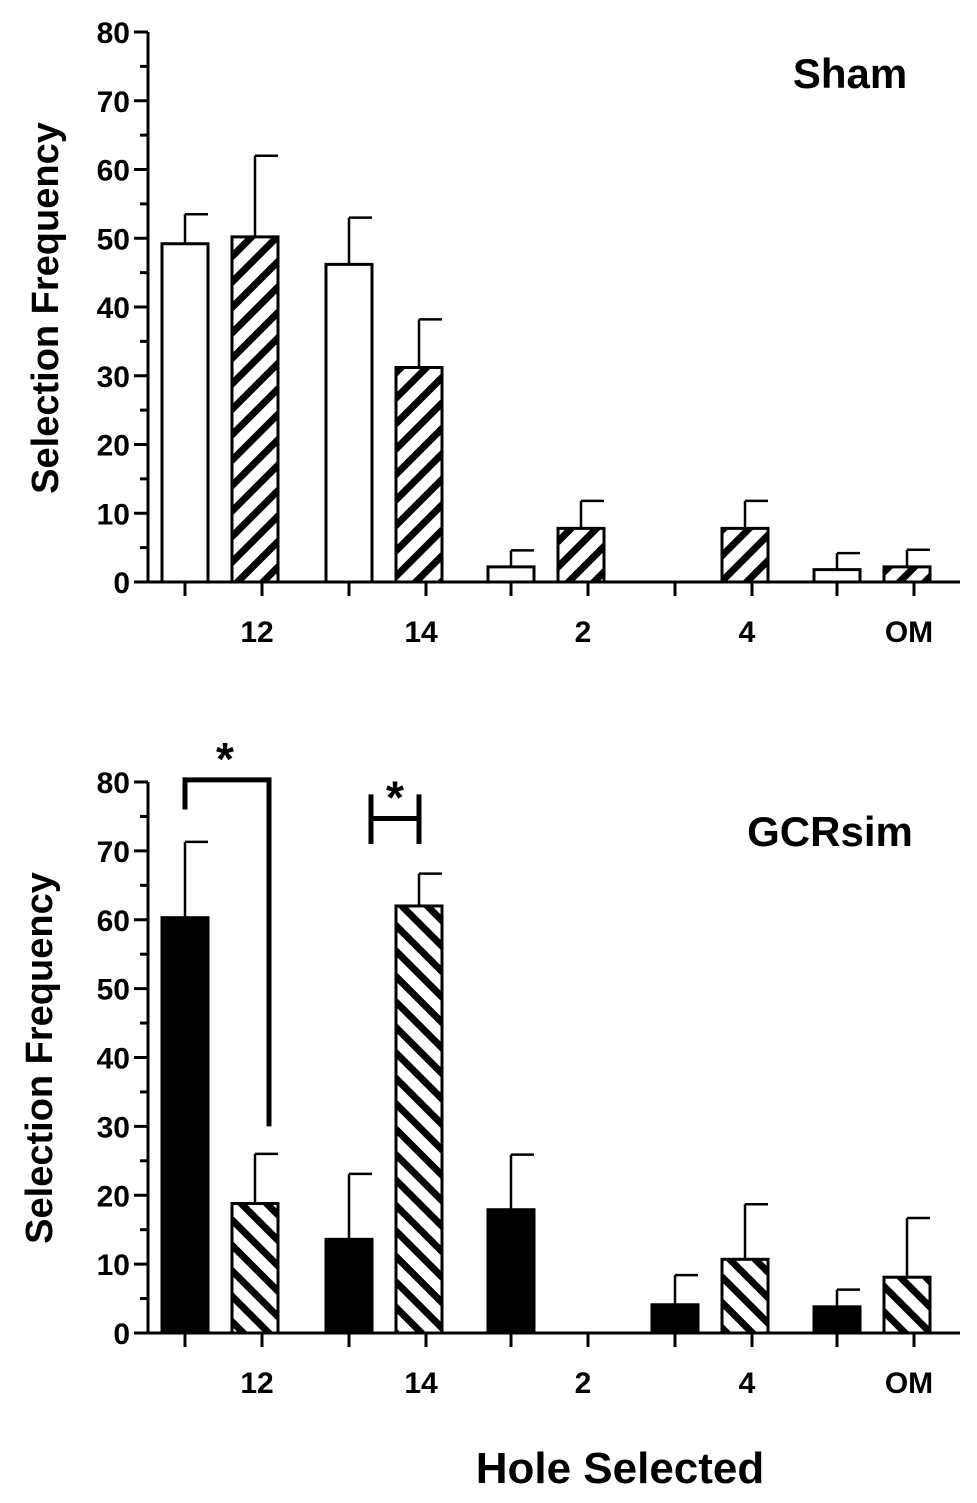 The image size is (977, 1503). What do you see at coordinates (113, 171) in the screenshot?
I see `sham-y-tick-label: 60` at bounding box center [113, 171].